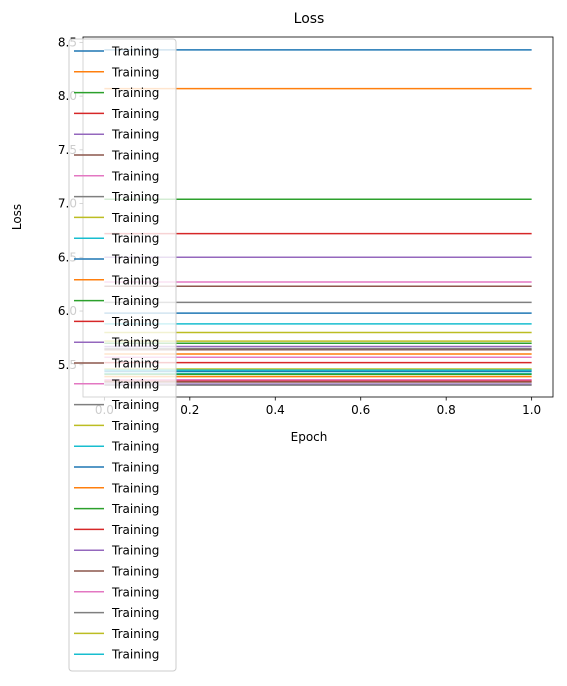 The width and height of the screenshot is (567, 686). Describe the element at coordinates (189, 410) in the screenshot. I see `x-tick-label: 0.2` at that location.